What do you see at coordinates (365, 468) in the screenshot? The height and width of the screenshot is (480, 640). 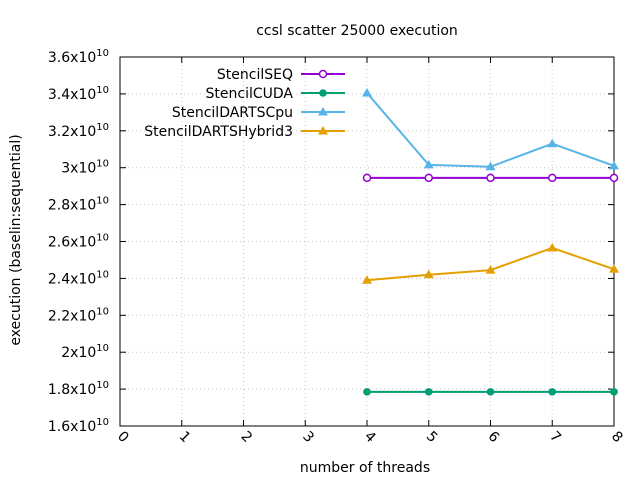 I see `x-axis-label: number of threads` at bounding box center [365, 468].